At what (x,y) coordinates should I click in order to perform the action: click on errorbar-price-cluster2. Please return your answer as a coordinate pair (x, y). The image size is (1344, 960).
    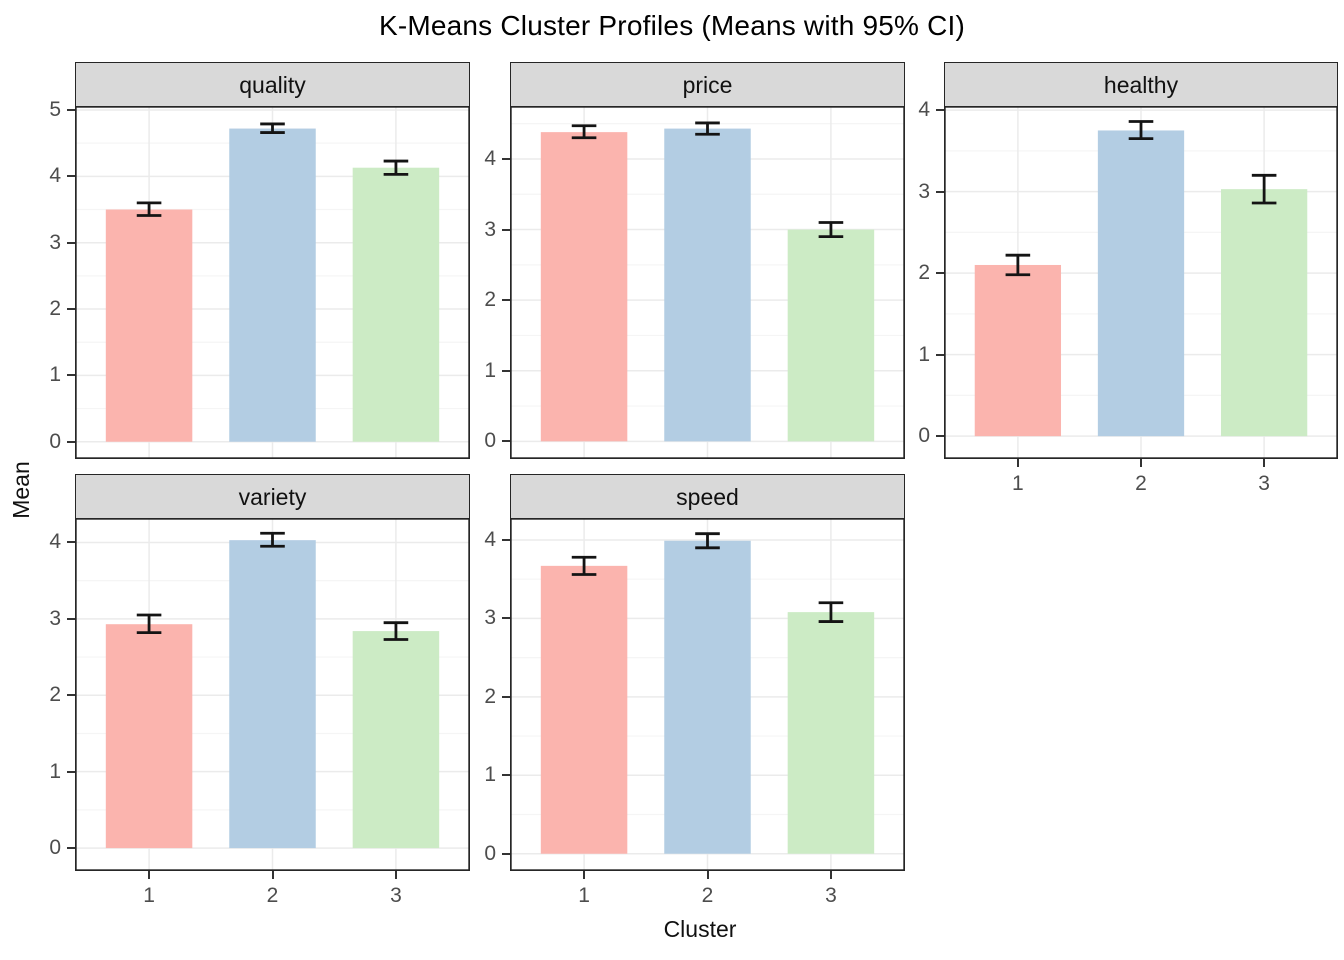
    Looking at the image, I should click on (707, 128).